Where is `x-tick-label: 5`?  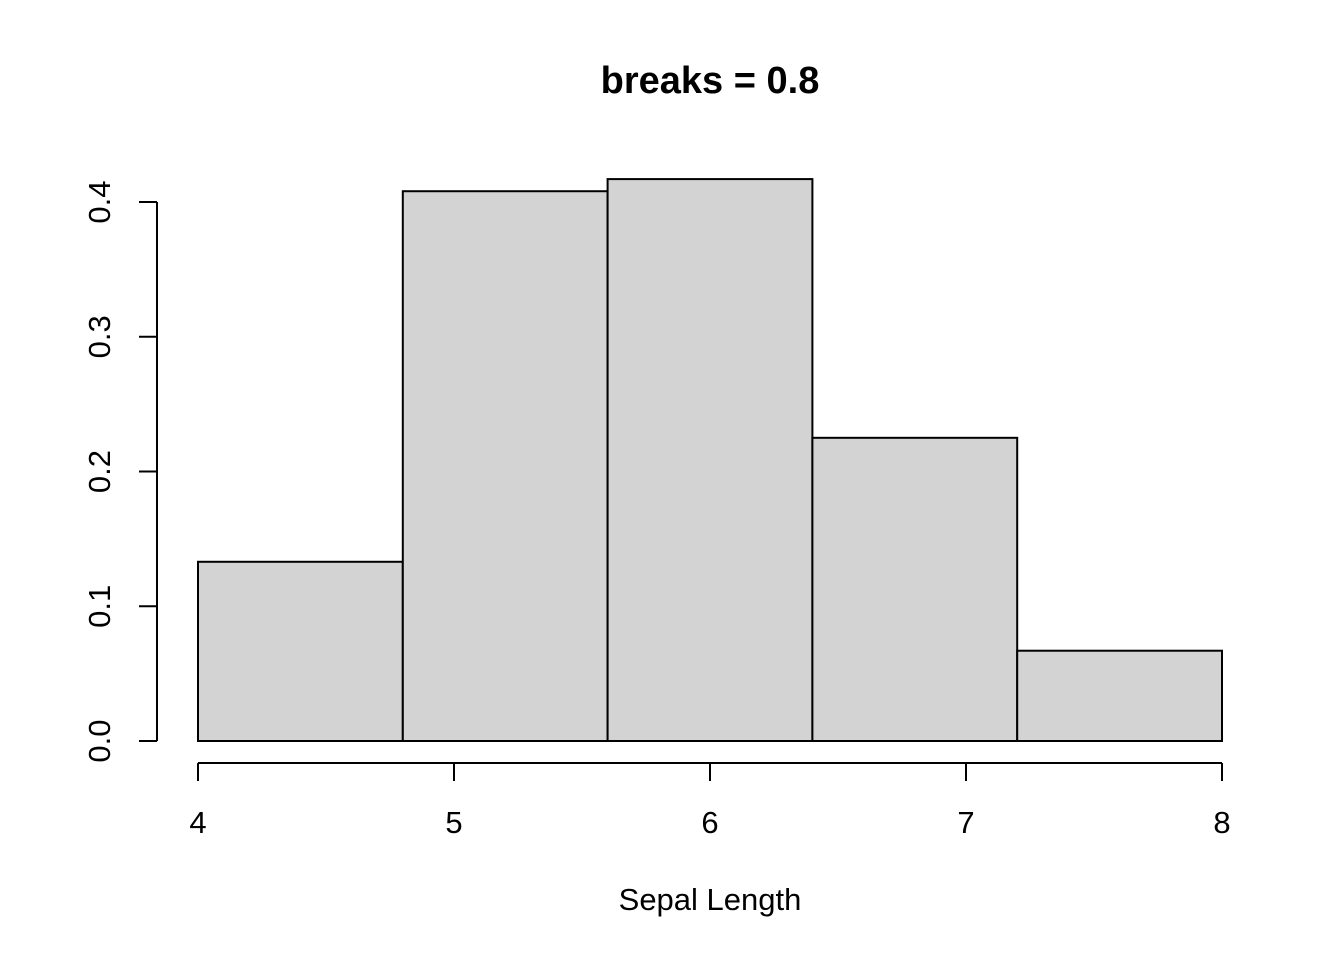 x-tick-label: 5 is located at coordinates (453, 822).